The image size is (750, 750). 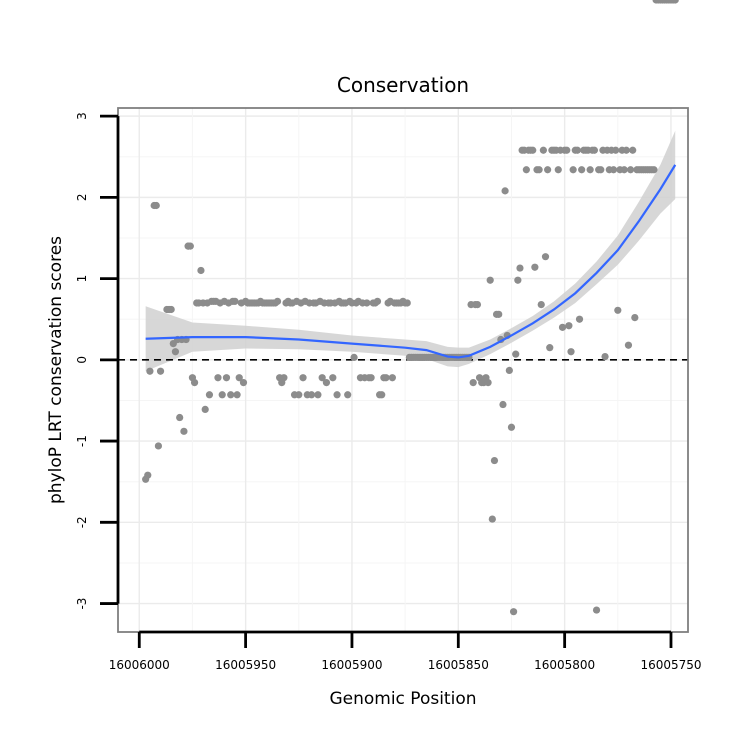 I want to click on x-tick-label: 16005800, so click(x=564, y=665).